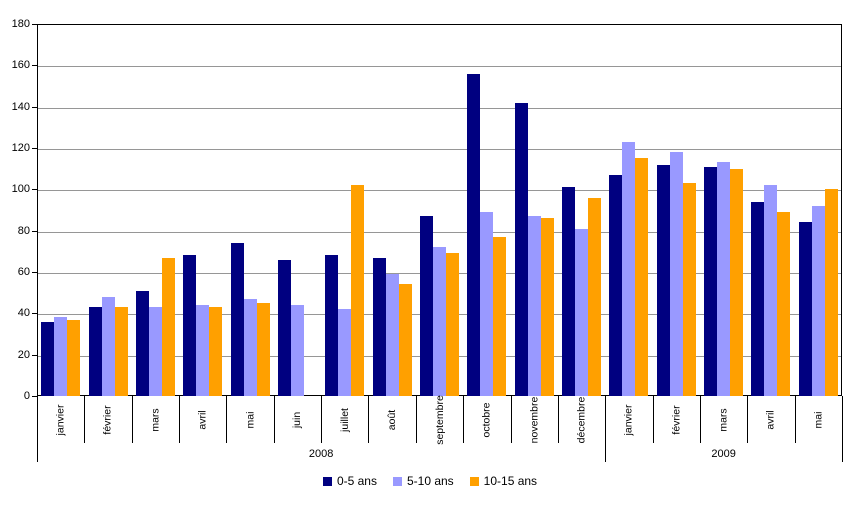 The width and height of the screenshot is (860, 507). Describe the element at coordinates (430, 481) in the screenshot. I see `legend-label-5-10-ans: 5-10 ans` at that location.